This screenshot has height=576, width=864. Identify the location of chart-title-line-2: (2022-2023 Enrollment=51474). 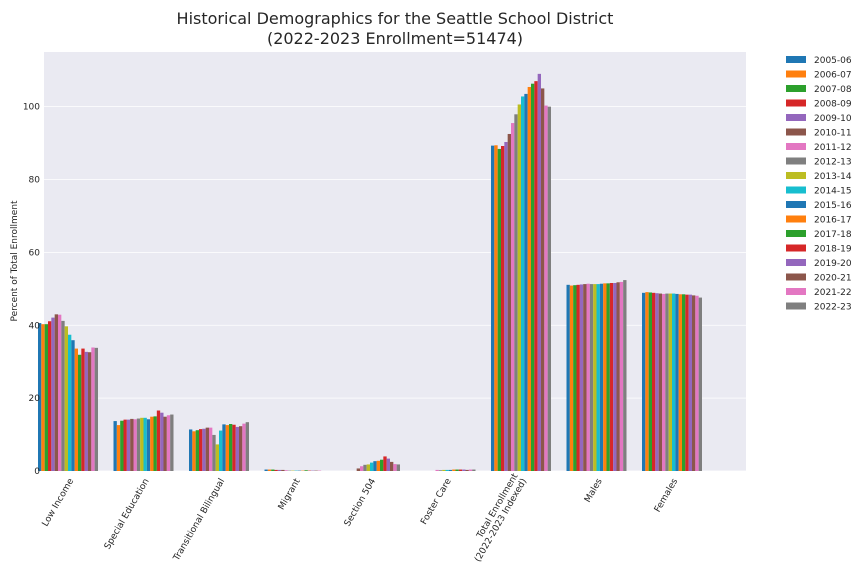
(395, 38).